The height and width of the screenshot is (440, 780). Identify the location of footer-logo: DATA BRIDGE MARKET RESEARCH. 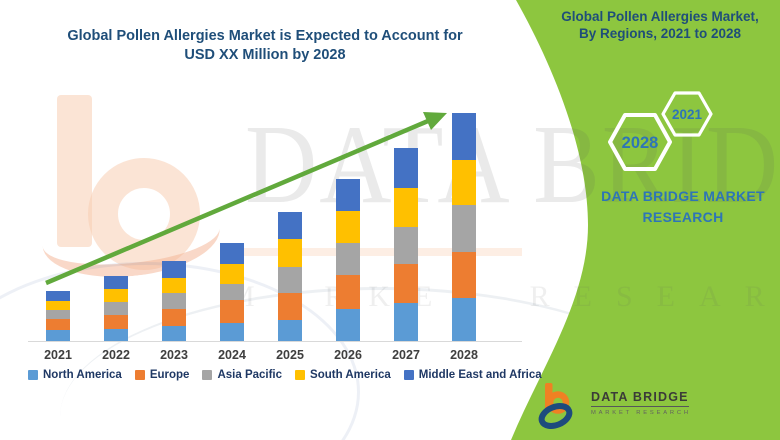
(614, 407).